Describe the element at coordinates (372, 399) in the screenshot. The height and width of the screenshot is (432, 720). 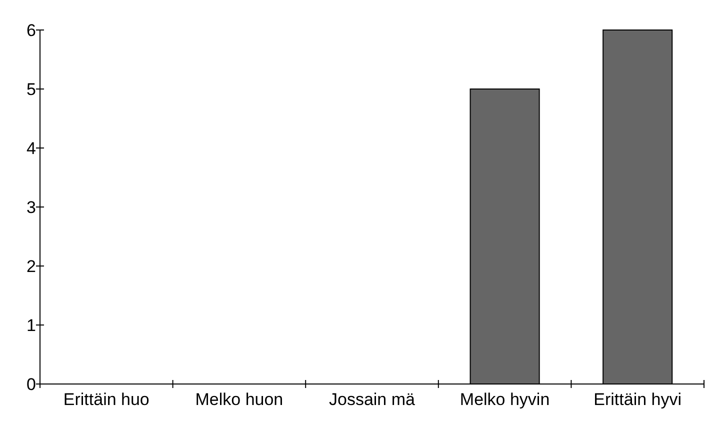
I see `x-tick-label: Jossain mä` at that location.